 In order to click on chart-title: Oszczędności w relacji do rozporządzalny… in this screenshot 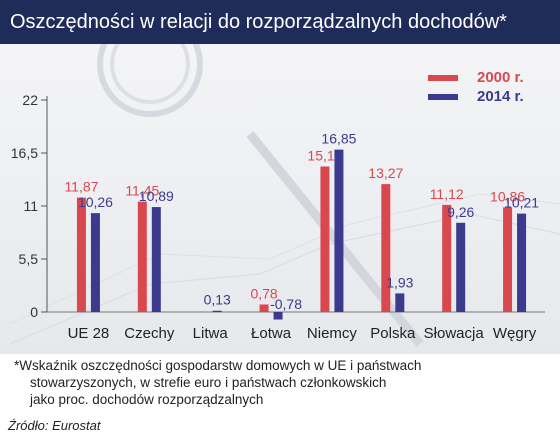, I will do `click(280, 22)`.